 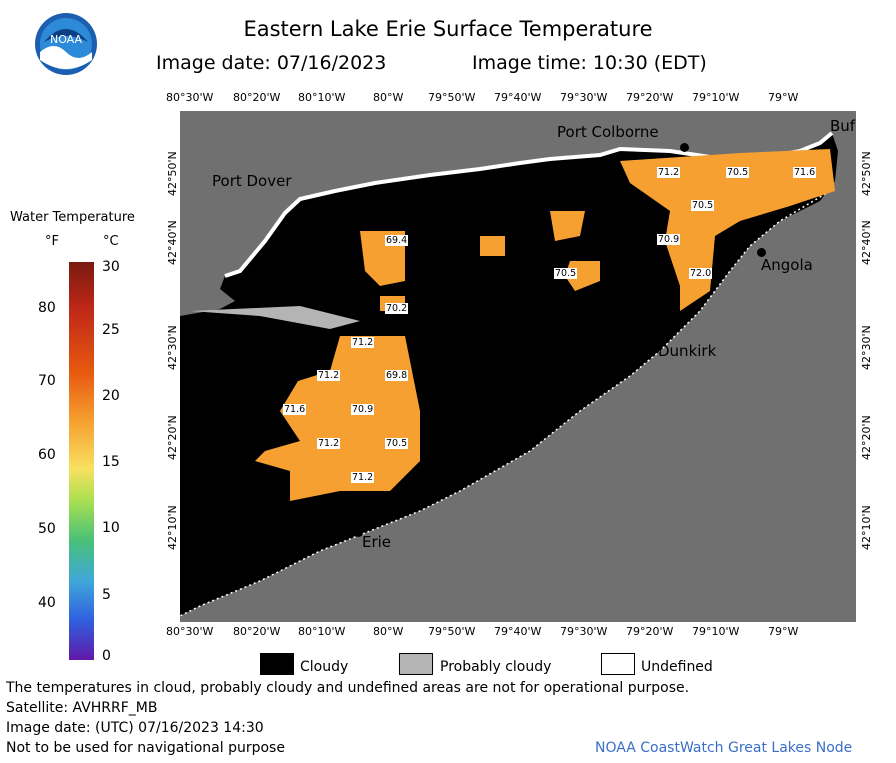 What do you see at coordinates (172, 347) in the screenshot?
I see `lat-tick-left: 42°30'N` at bounding box center [172, 347].